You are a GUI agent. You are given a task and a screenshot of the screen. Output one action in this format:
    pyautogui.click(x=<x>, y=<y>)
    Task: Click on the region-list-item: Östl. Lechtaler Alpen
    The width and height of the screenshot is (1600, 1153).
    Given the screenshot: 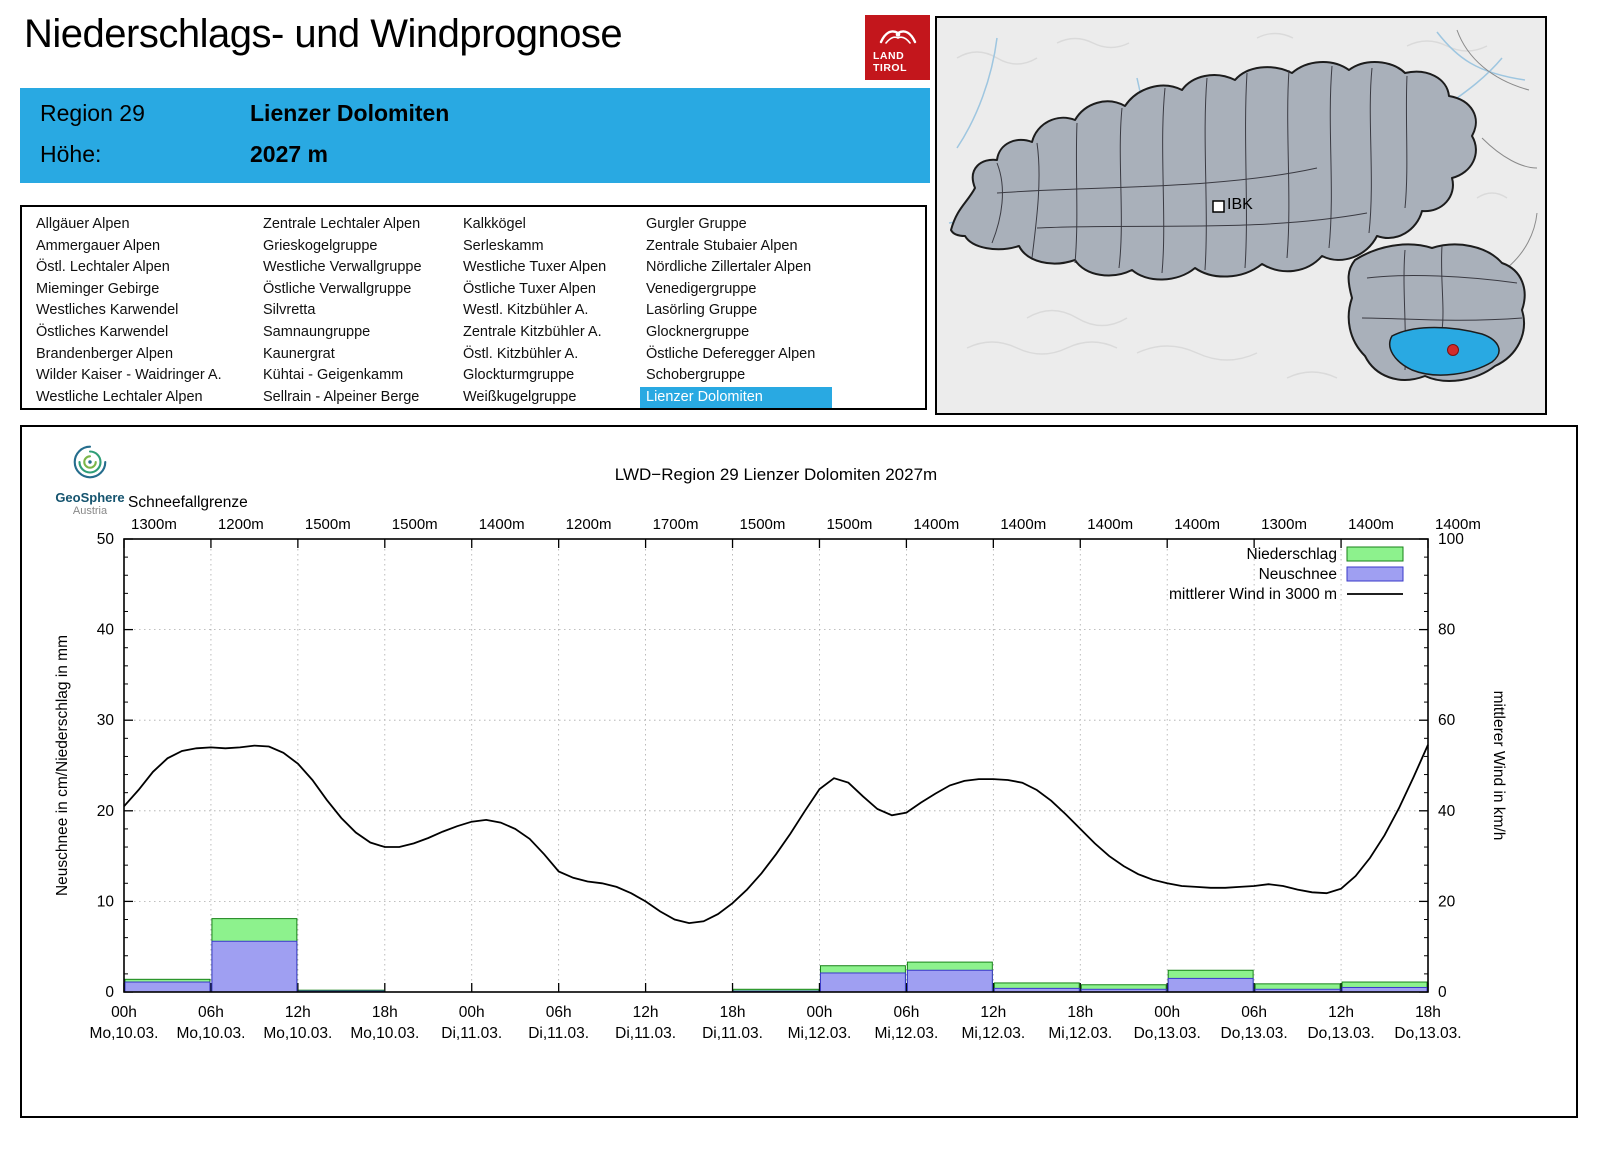 What is the action you would take?
    pyautogui.click(x=103, y=267)
    